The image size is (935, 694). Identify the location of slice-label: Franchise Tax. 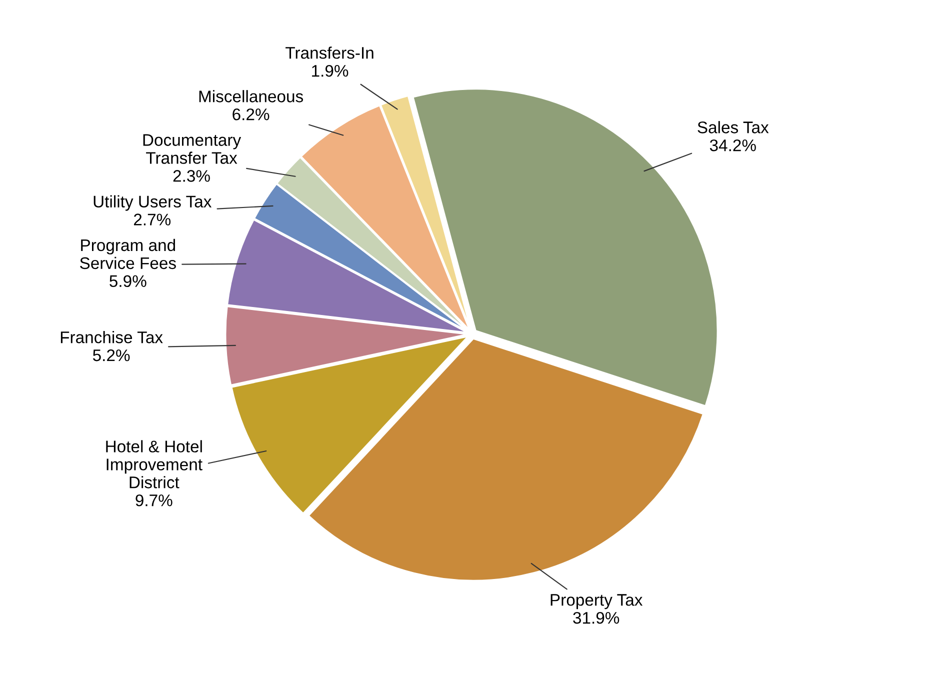
(111, 337).